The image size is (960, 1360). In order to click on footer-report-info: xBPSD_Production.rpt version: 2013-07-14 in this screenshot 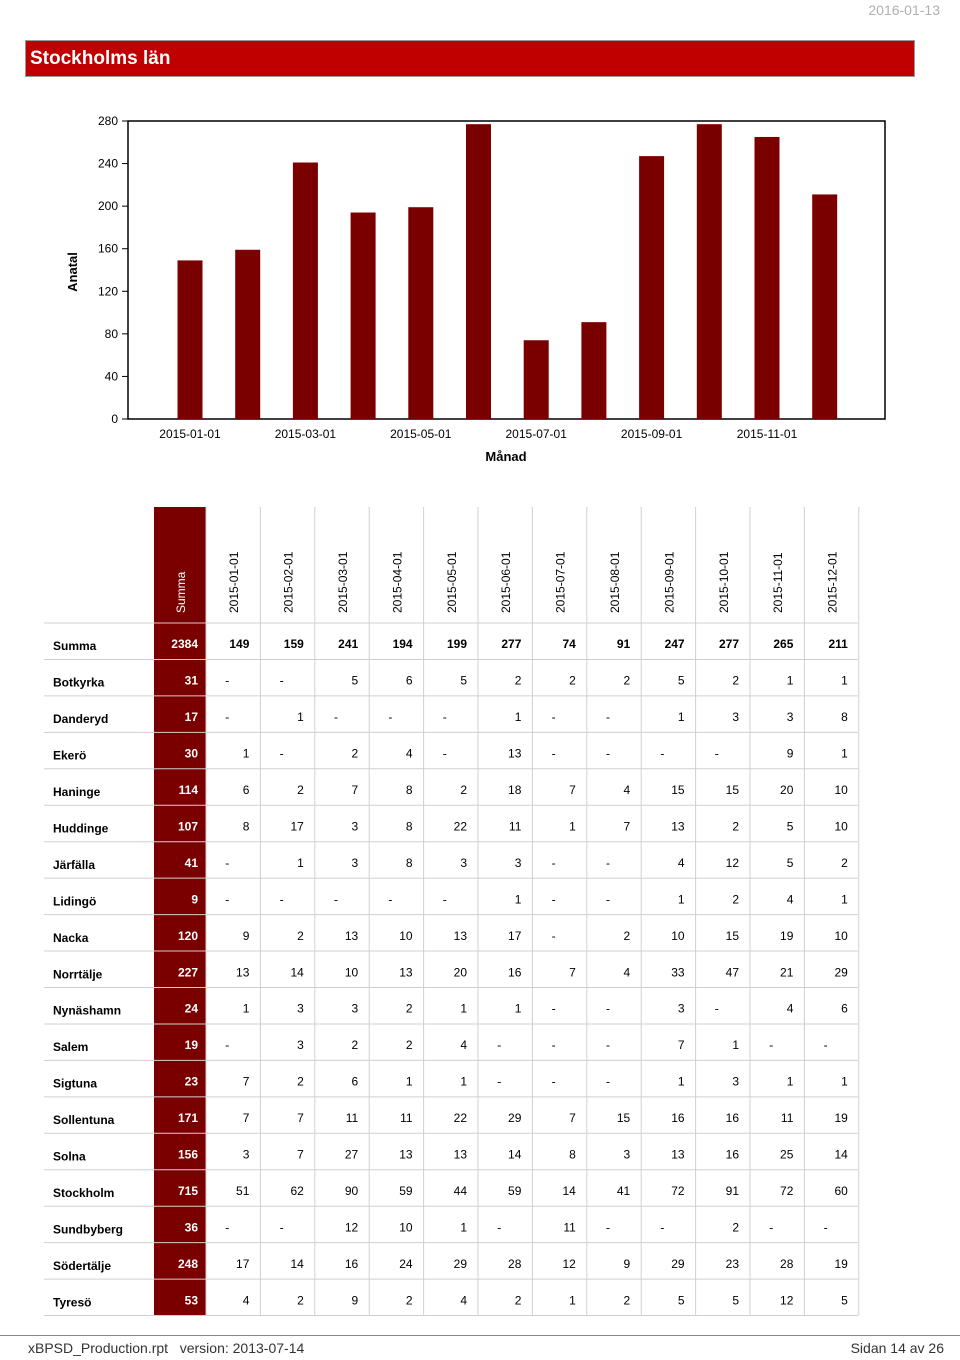, I will do `click(166, 1348)`.